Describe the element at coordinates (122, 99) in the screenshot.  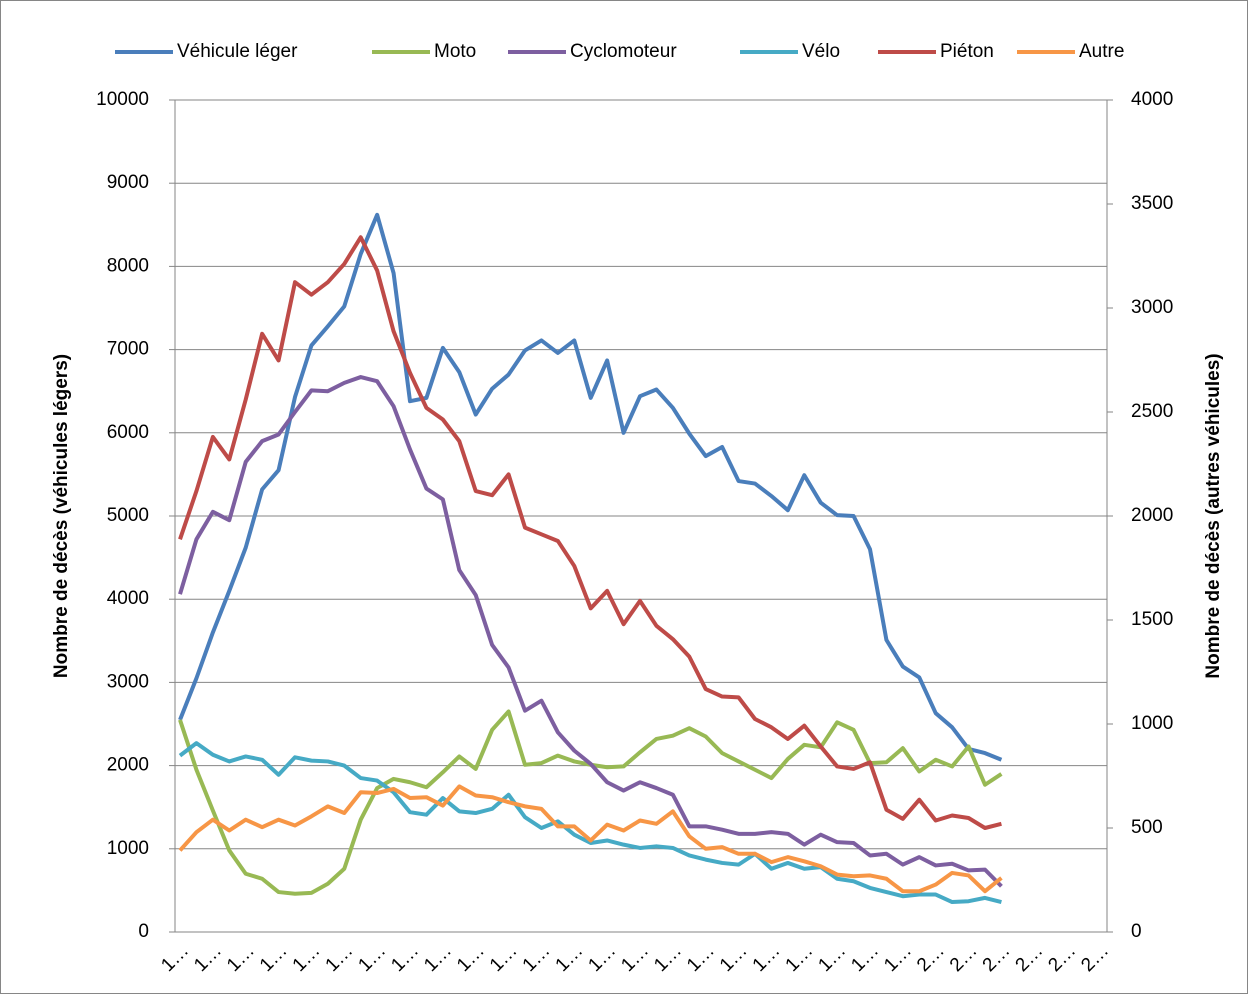
I see `y-tick-label: 10000` at that location.